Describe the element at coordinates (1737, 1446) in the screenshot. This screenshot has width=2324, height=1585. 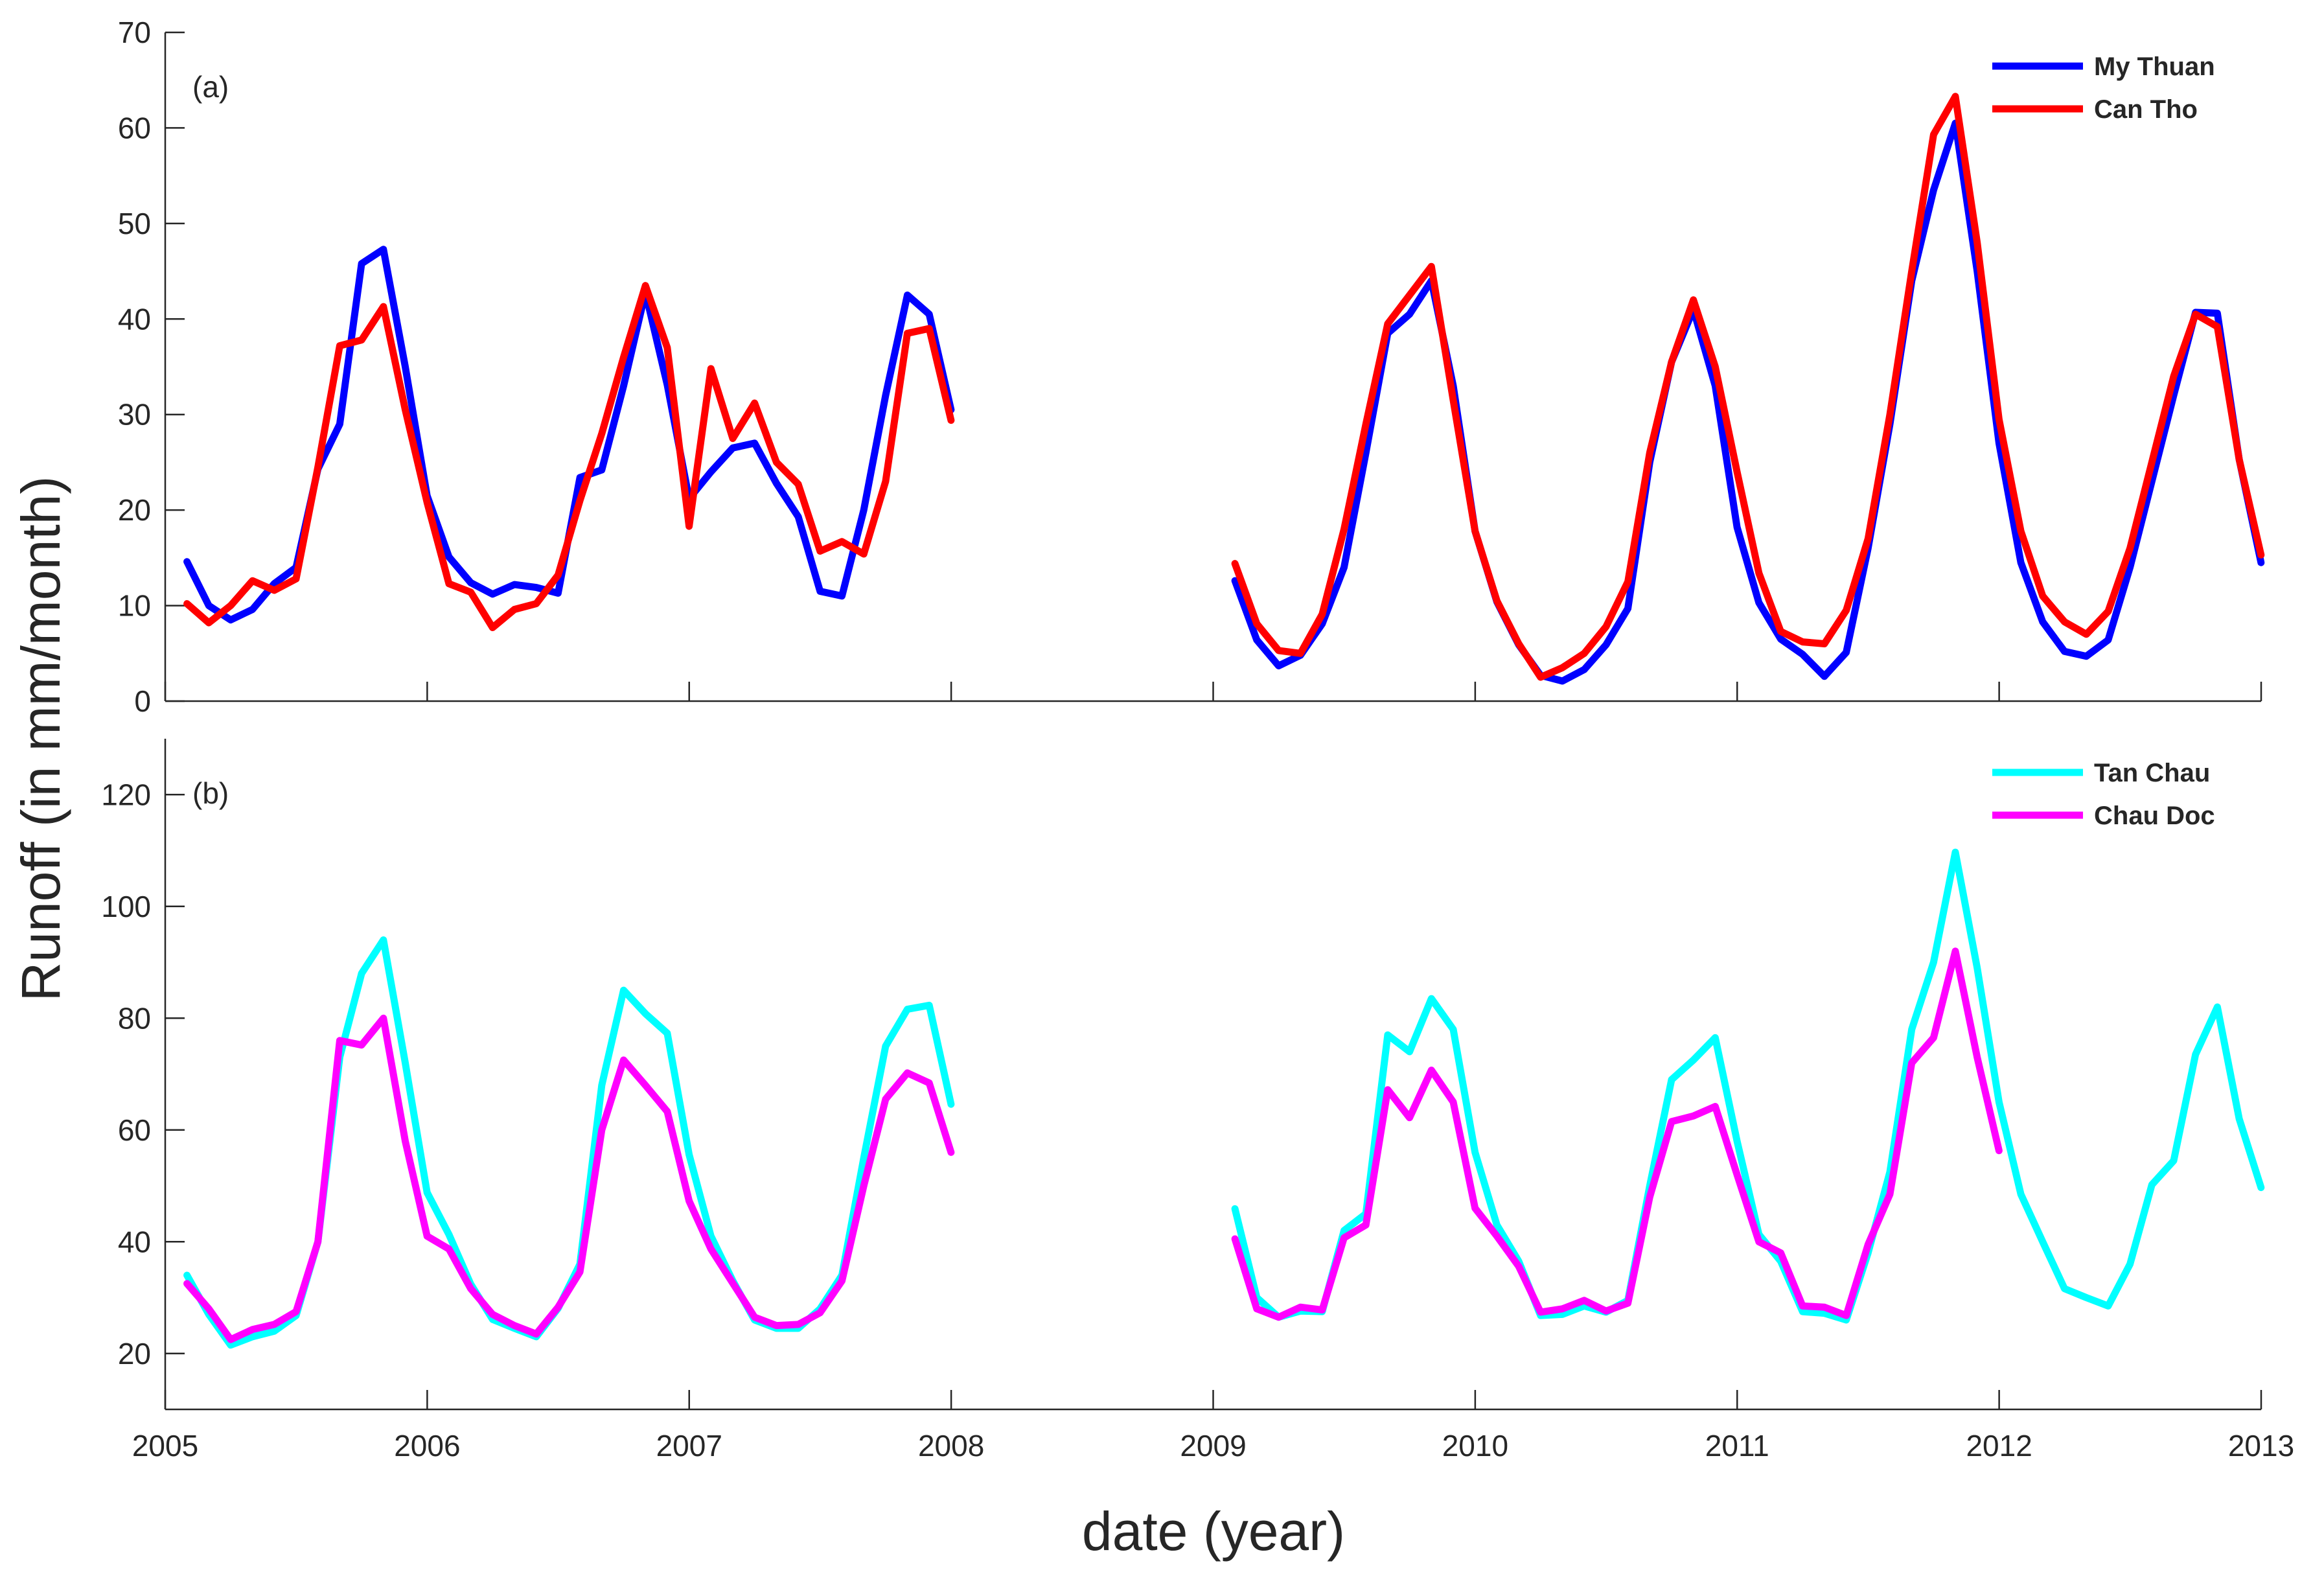
I see `x-tick-label: 2011` at that location.